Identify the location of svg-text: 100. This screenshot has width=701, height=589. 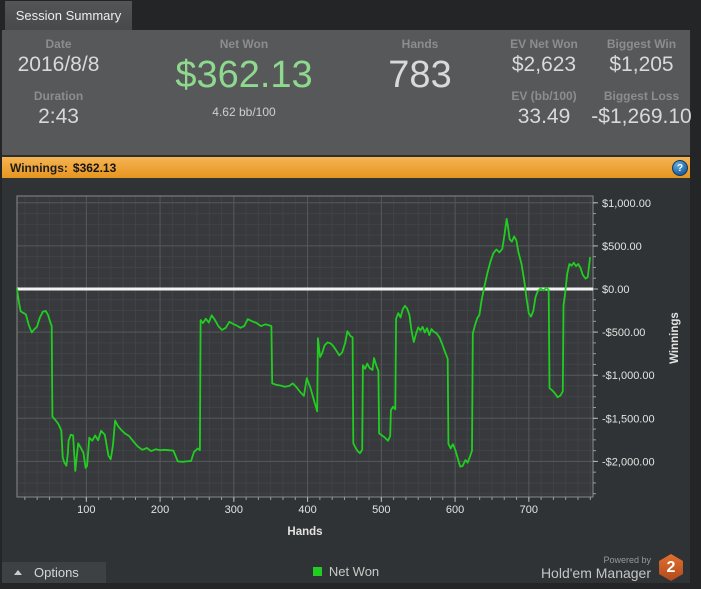
(86, 510).